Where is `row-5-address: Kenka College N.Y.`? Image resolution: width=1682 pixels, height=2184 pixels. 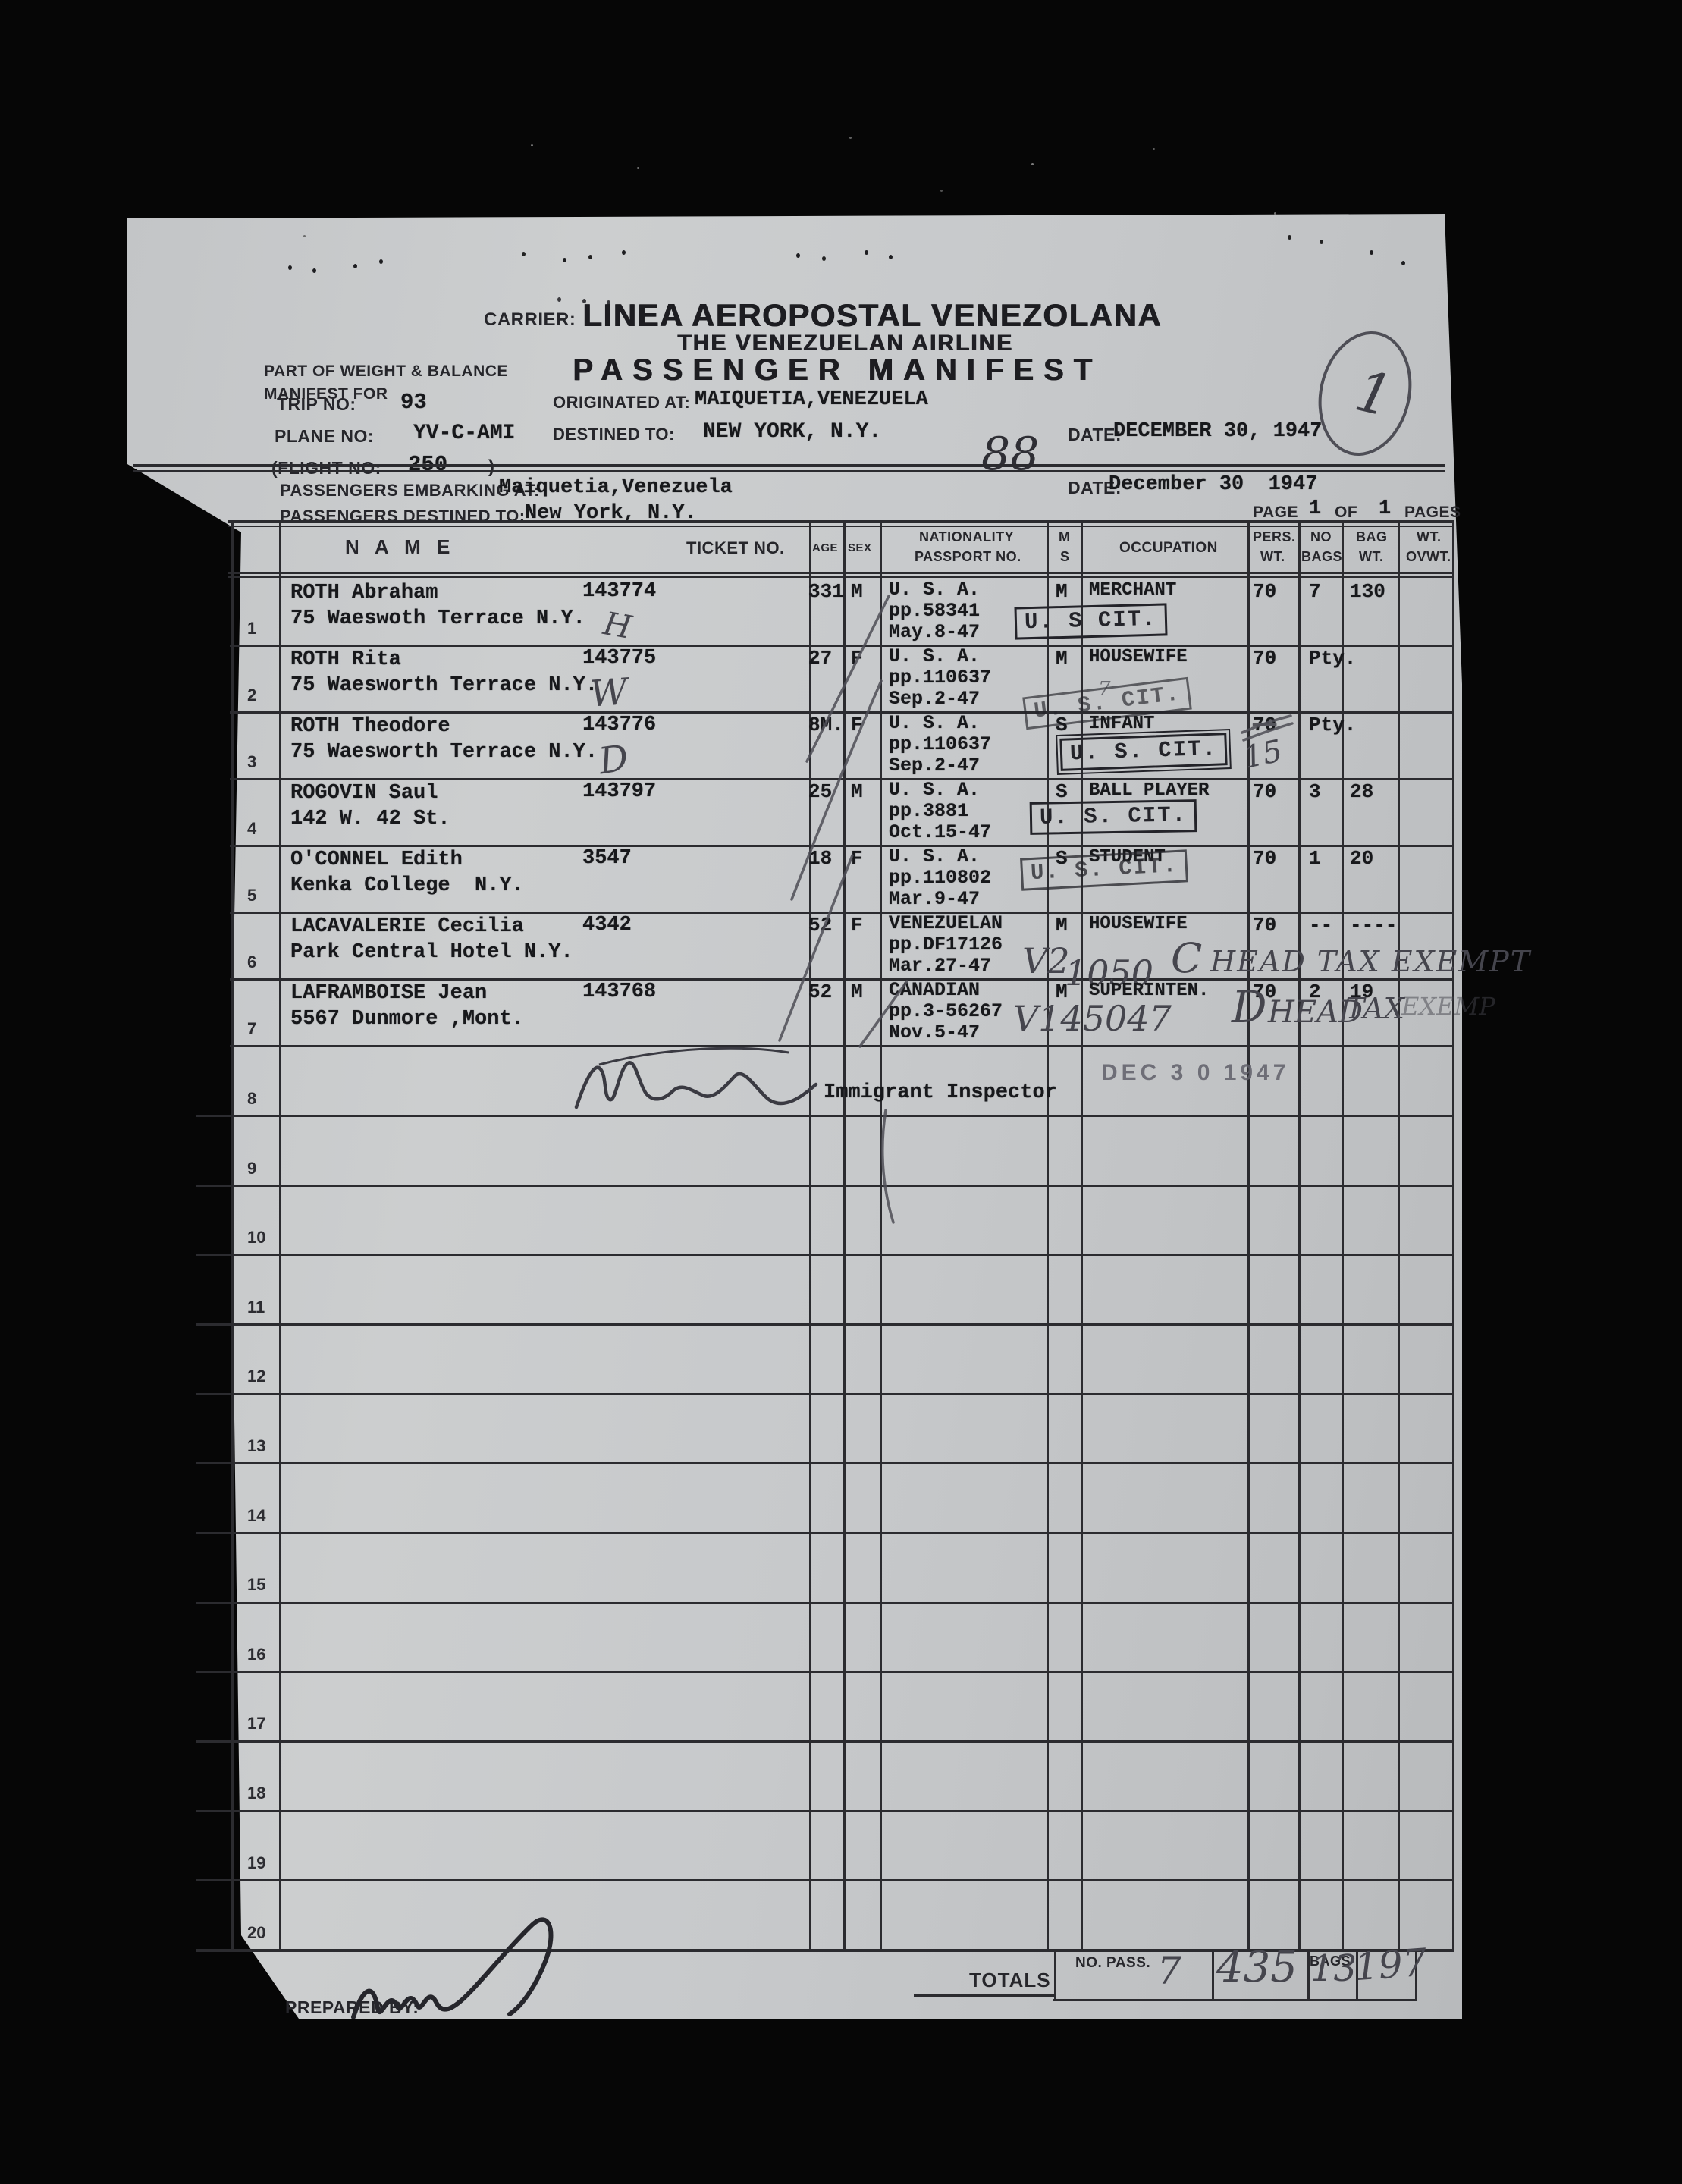 row-5-address: Kenka College N.Y. is located at coordinates (407, 885).